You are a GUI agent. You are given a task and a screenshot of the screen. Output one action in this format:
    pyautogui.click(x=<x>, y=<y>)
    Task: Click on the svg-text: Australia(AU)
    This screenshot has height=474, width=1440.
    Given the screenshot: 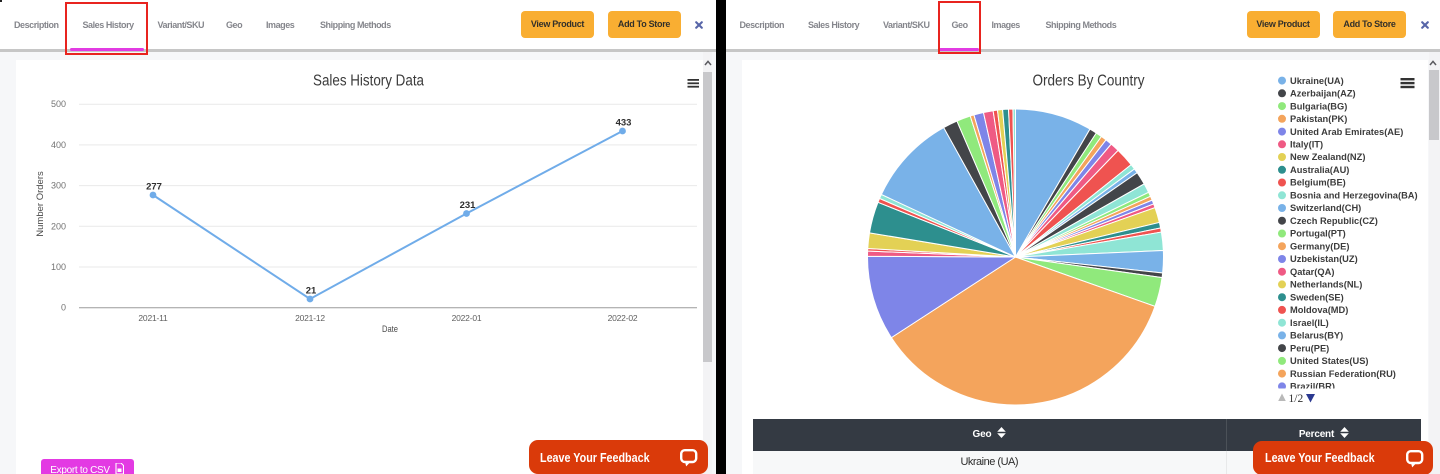 What is the action you would take?
    pyautogui.click(x=1319, y=170)
    